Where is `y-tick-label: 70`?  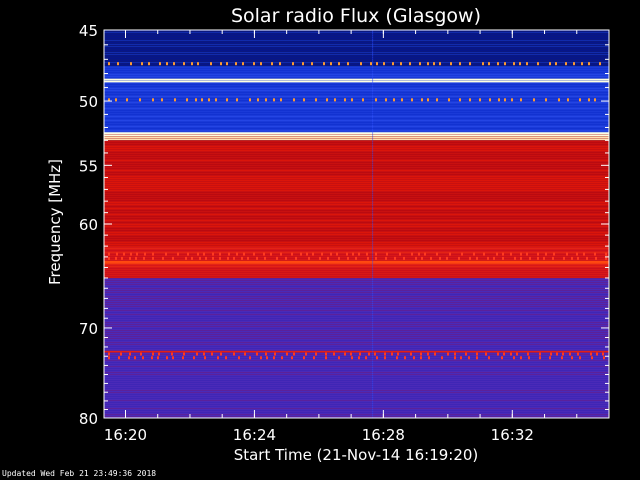
y-tick-label: 70 is located at coordinates (88, 329).